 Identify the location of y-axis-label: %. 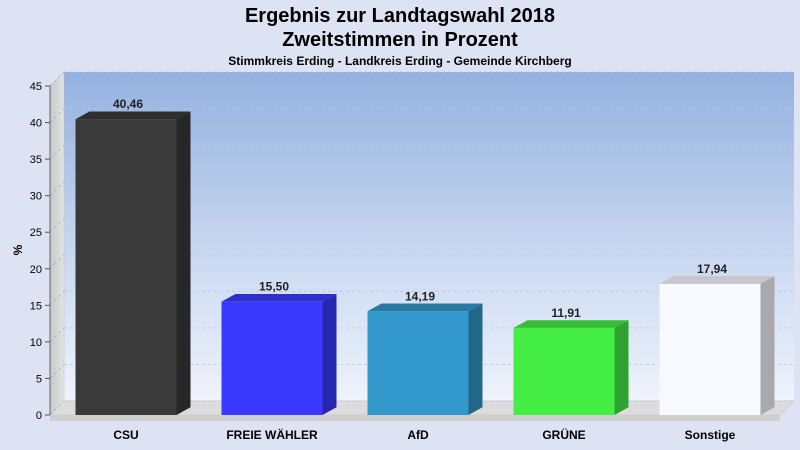
(18, 249).